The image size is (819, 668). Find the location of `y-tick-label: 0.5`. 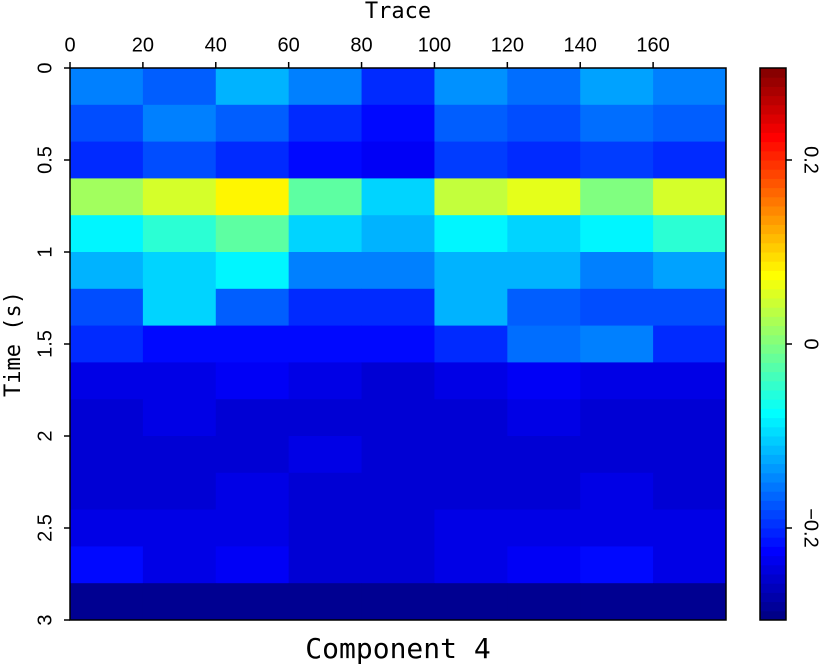

y-tick-label: 0.5 is located at coordinates (45, 160).